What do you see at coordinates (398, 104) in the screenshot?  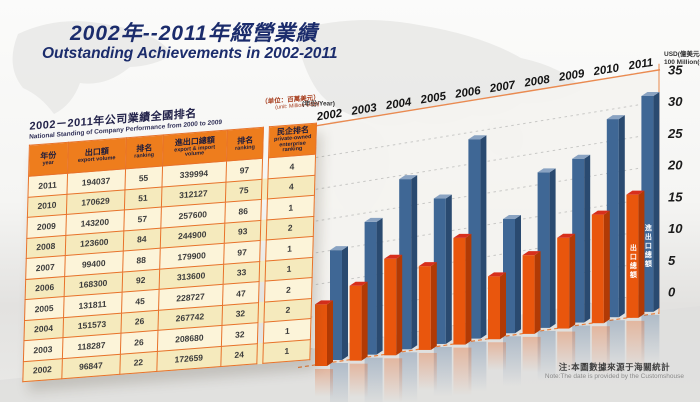 I see `x-tick-label-2004: 2004` at bounding box center [398, 104].